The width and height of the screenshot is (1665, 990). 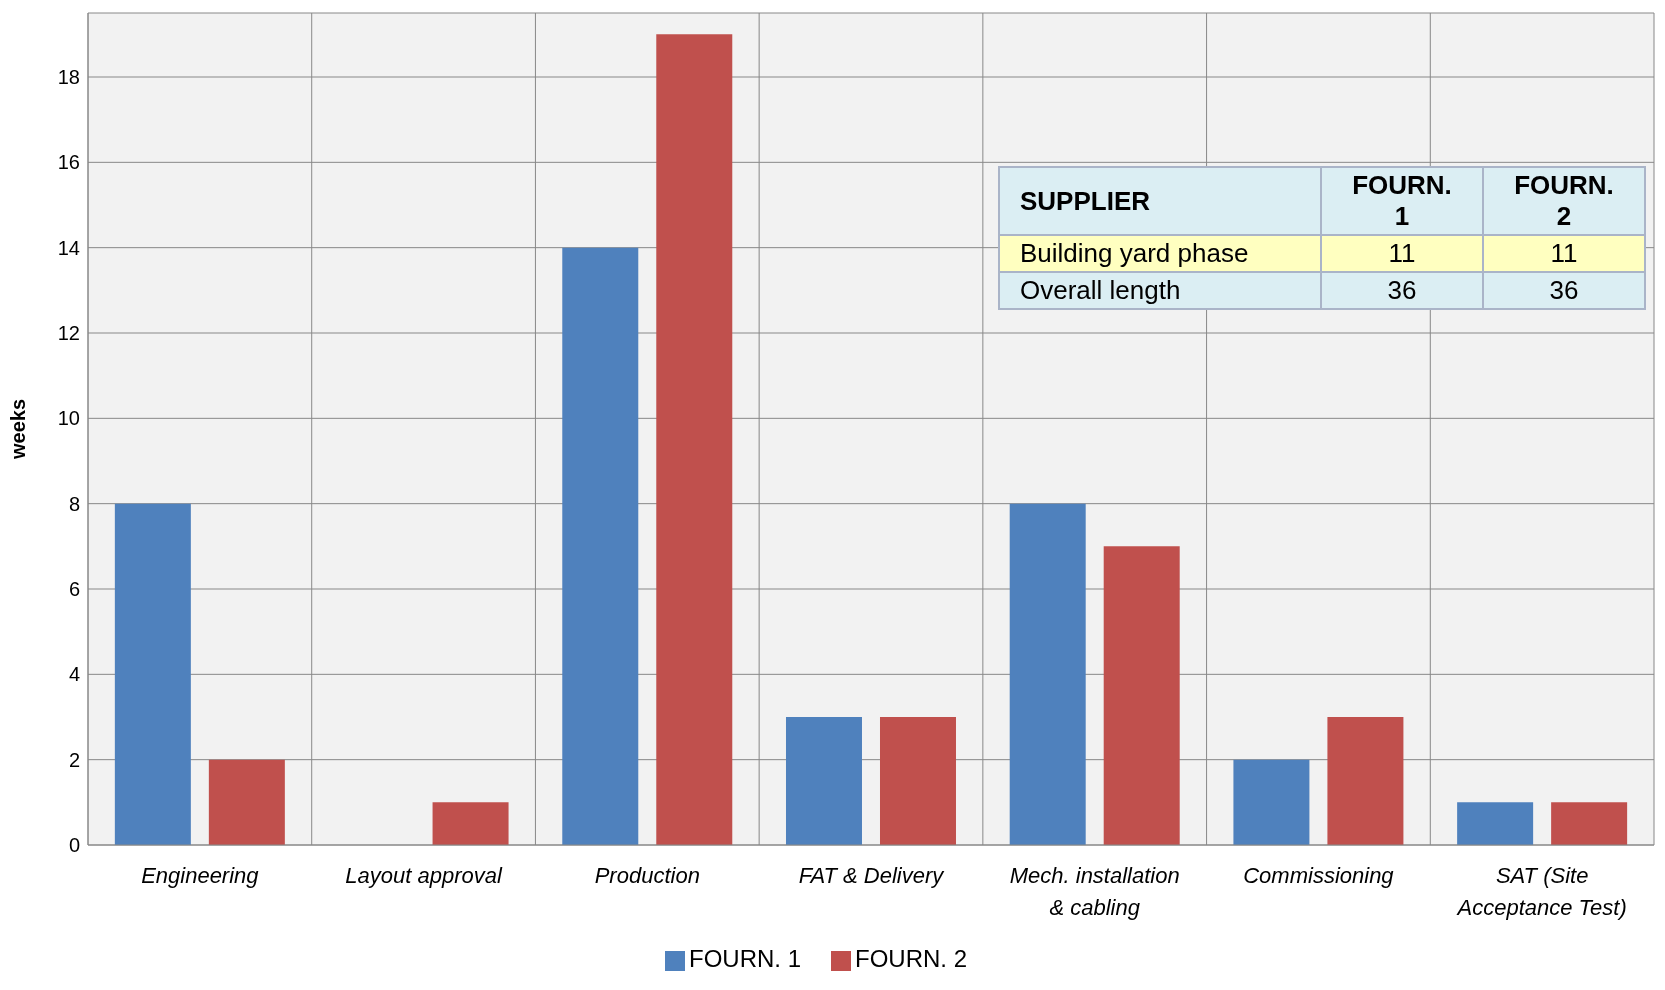 What do you see at coordinates (74, 503) in the screenshot?
I see `y-tick-label: 8` at bounding box center [74, 503].